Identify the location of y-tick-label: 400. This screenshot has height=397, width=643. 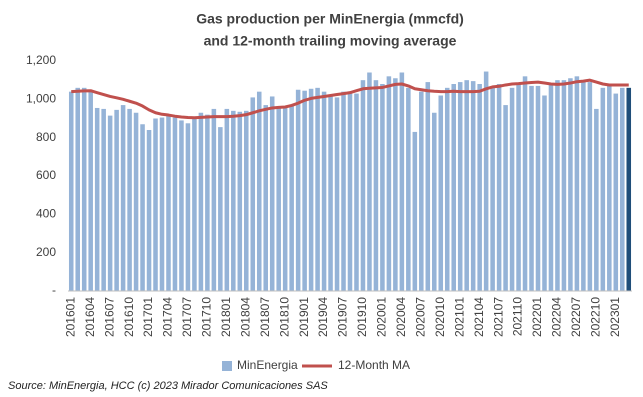
(46, 214).